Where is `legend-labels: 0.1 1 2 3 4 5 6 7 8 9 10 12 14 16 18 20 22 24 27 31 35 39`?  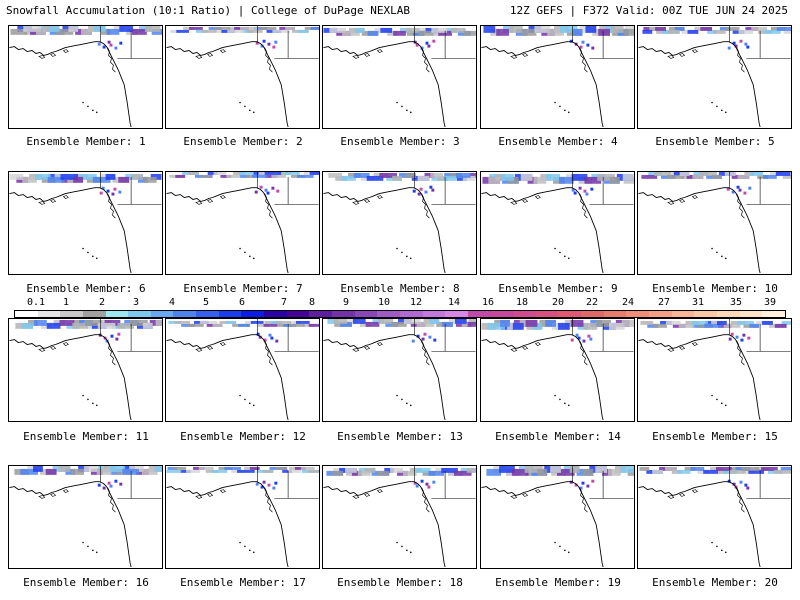
legend-labels: 0.1 1 2 3 4 5 6 7 8 9 10 12 14 16 18 20 22 24 27 31 35 39 is located at coordinates (400, 303).